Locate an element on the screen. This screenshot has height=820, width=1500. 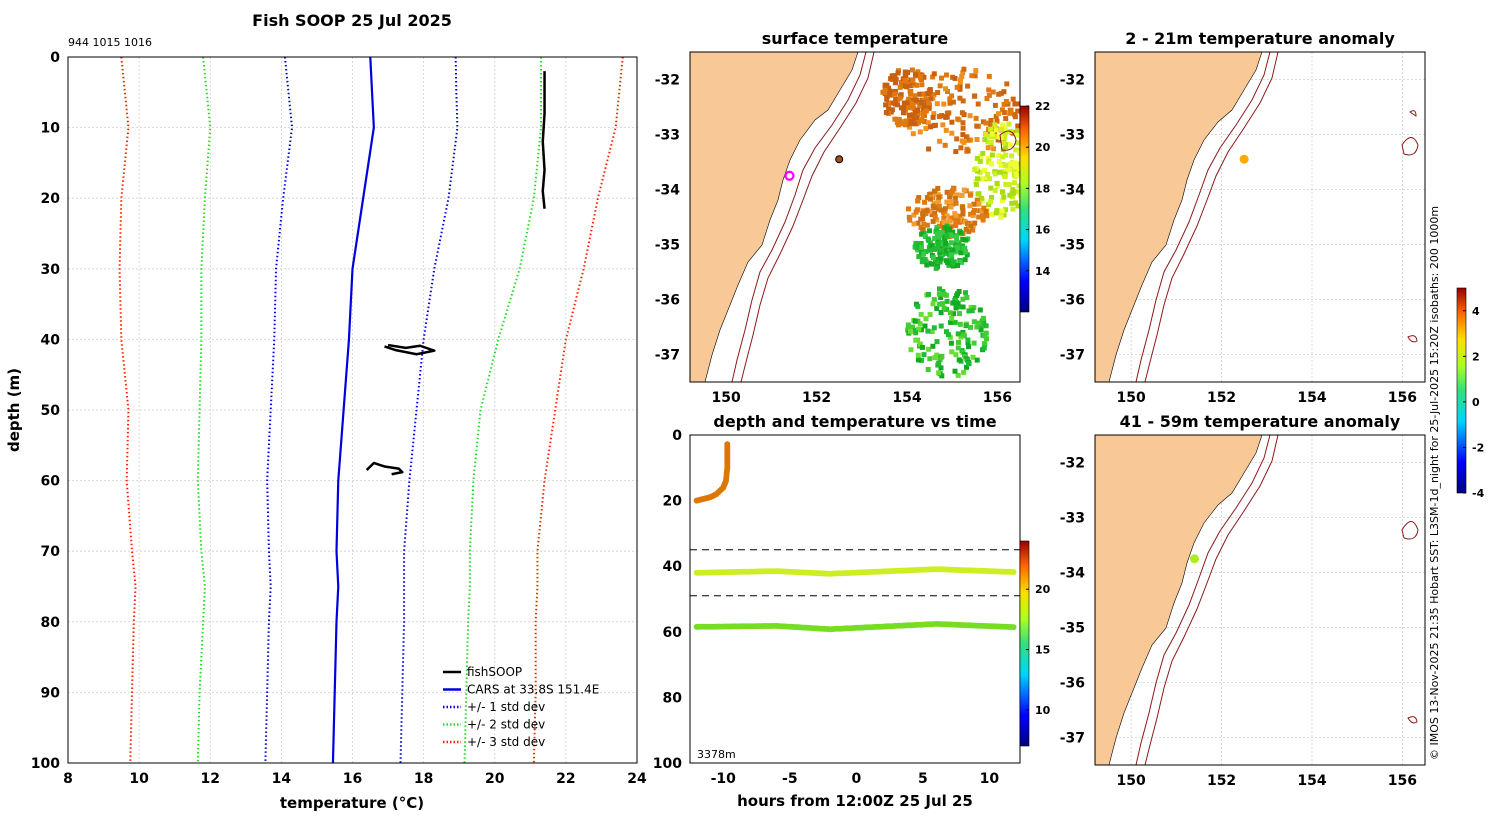
profile-ytick: 20 is located at coordinates (51, 199).